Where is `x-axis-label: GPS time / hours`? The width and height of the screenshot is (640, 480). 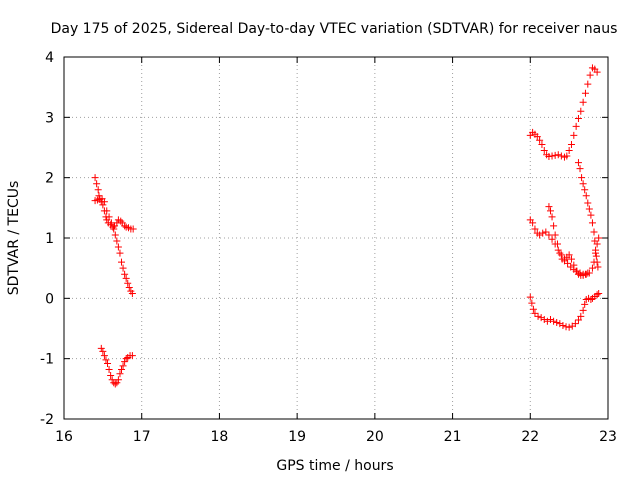 x-axis-label: GPS time / hours is located at coordinates (334, 466).